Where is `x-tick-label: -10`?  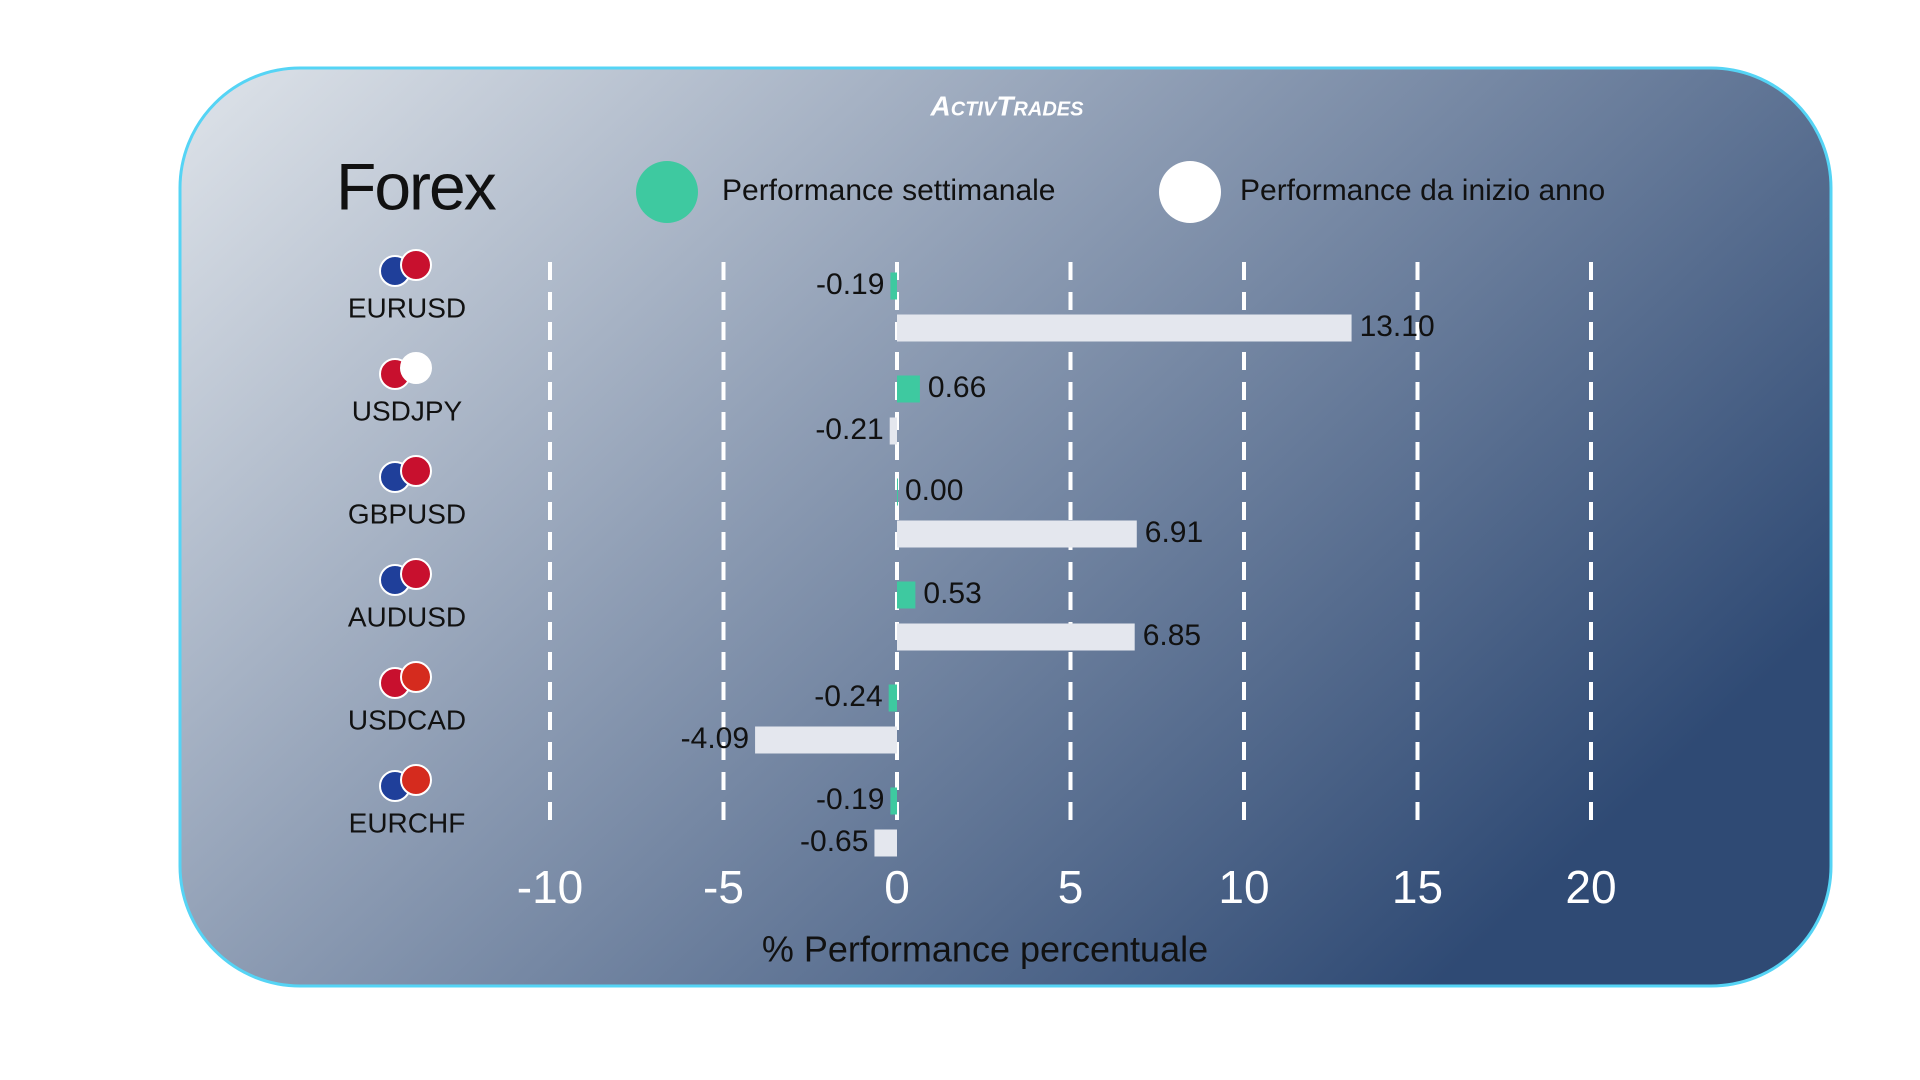 x-tick-label: -10 is located at coordinates (550, 887).